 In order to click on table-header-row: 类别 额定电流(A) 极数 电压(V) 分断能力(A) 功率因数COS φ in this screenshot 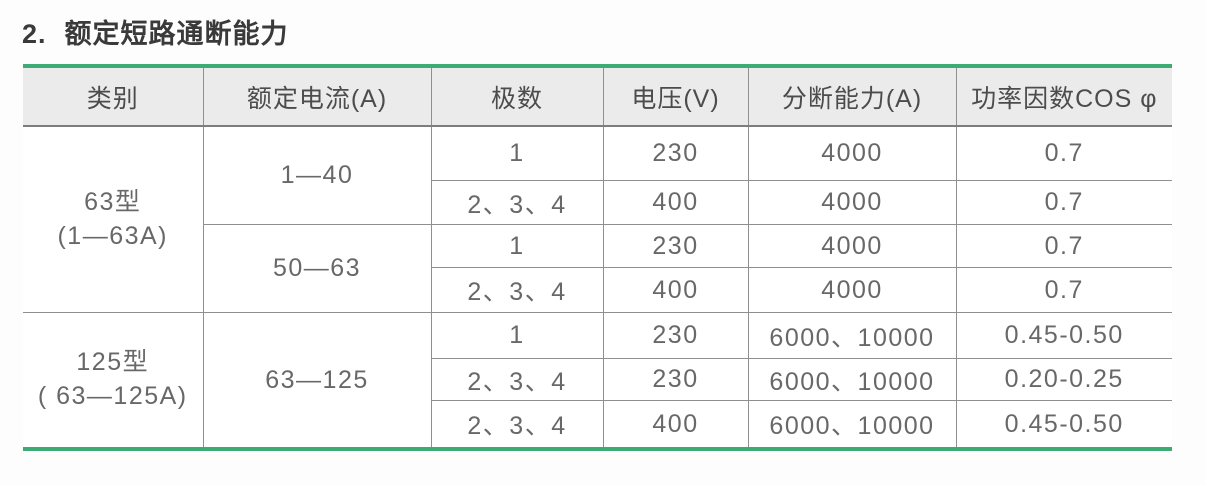, I will do `click(597, 96)`.